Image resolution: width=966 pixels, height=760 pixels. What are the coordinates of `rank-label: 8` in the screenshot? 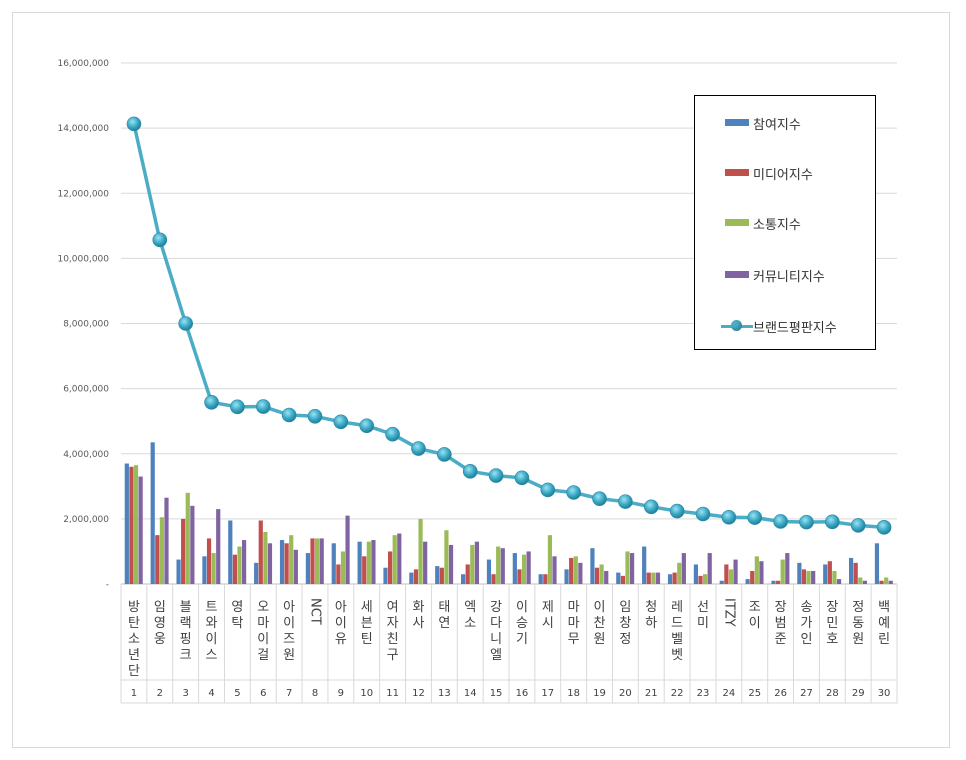 It's located at (315, 693).